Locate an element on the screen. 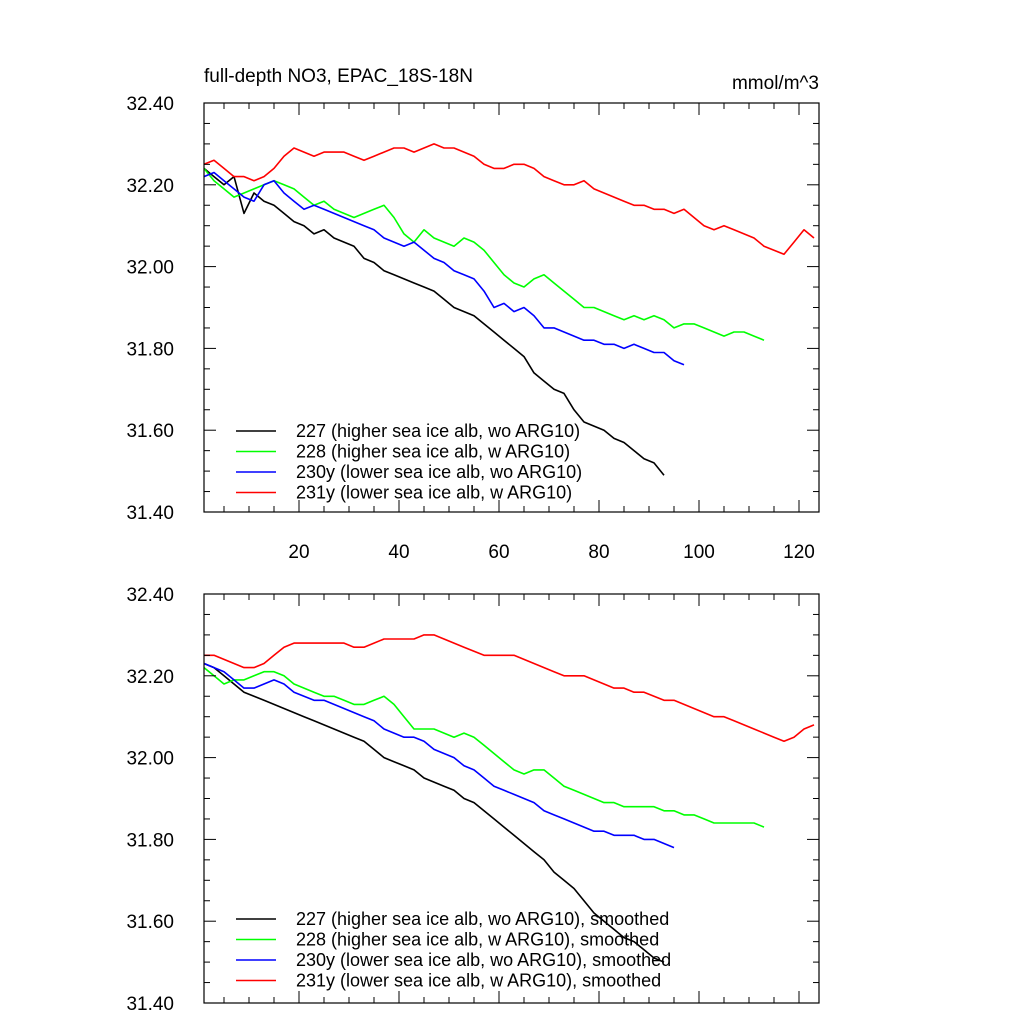  x-tick-label: 120 is located at coordinates (799, 552).